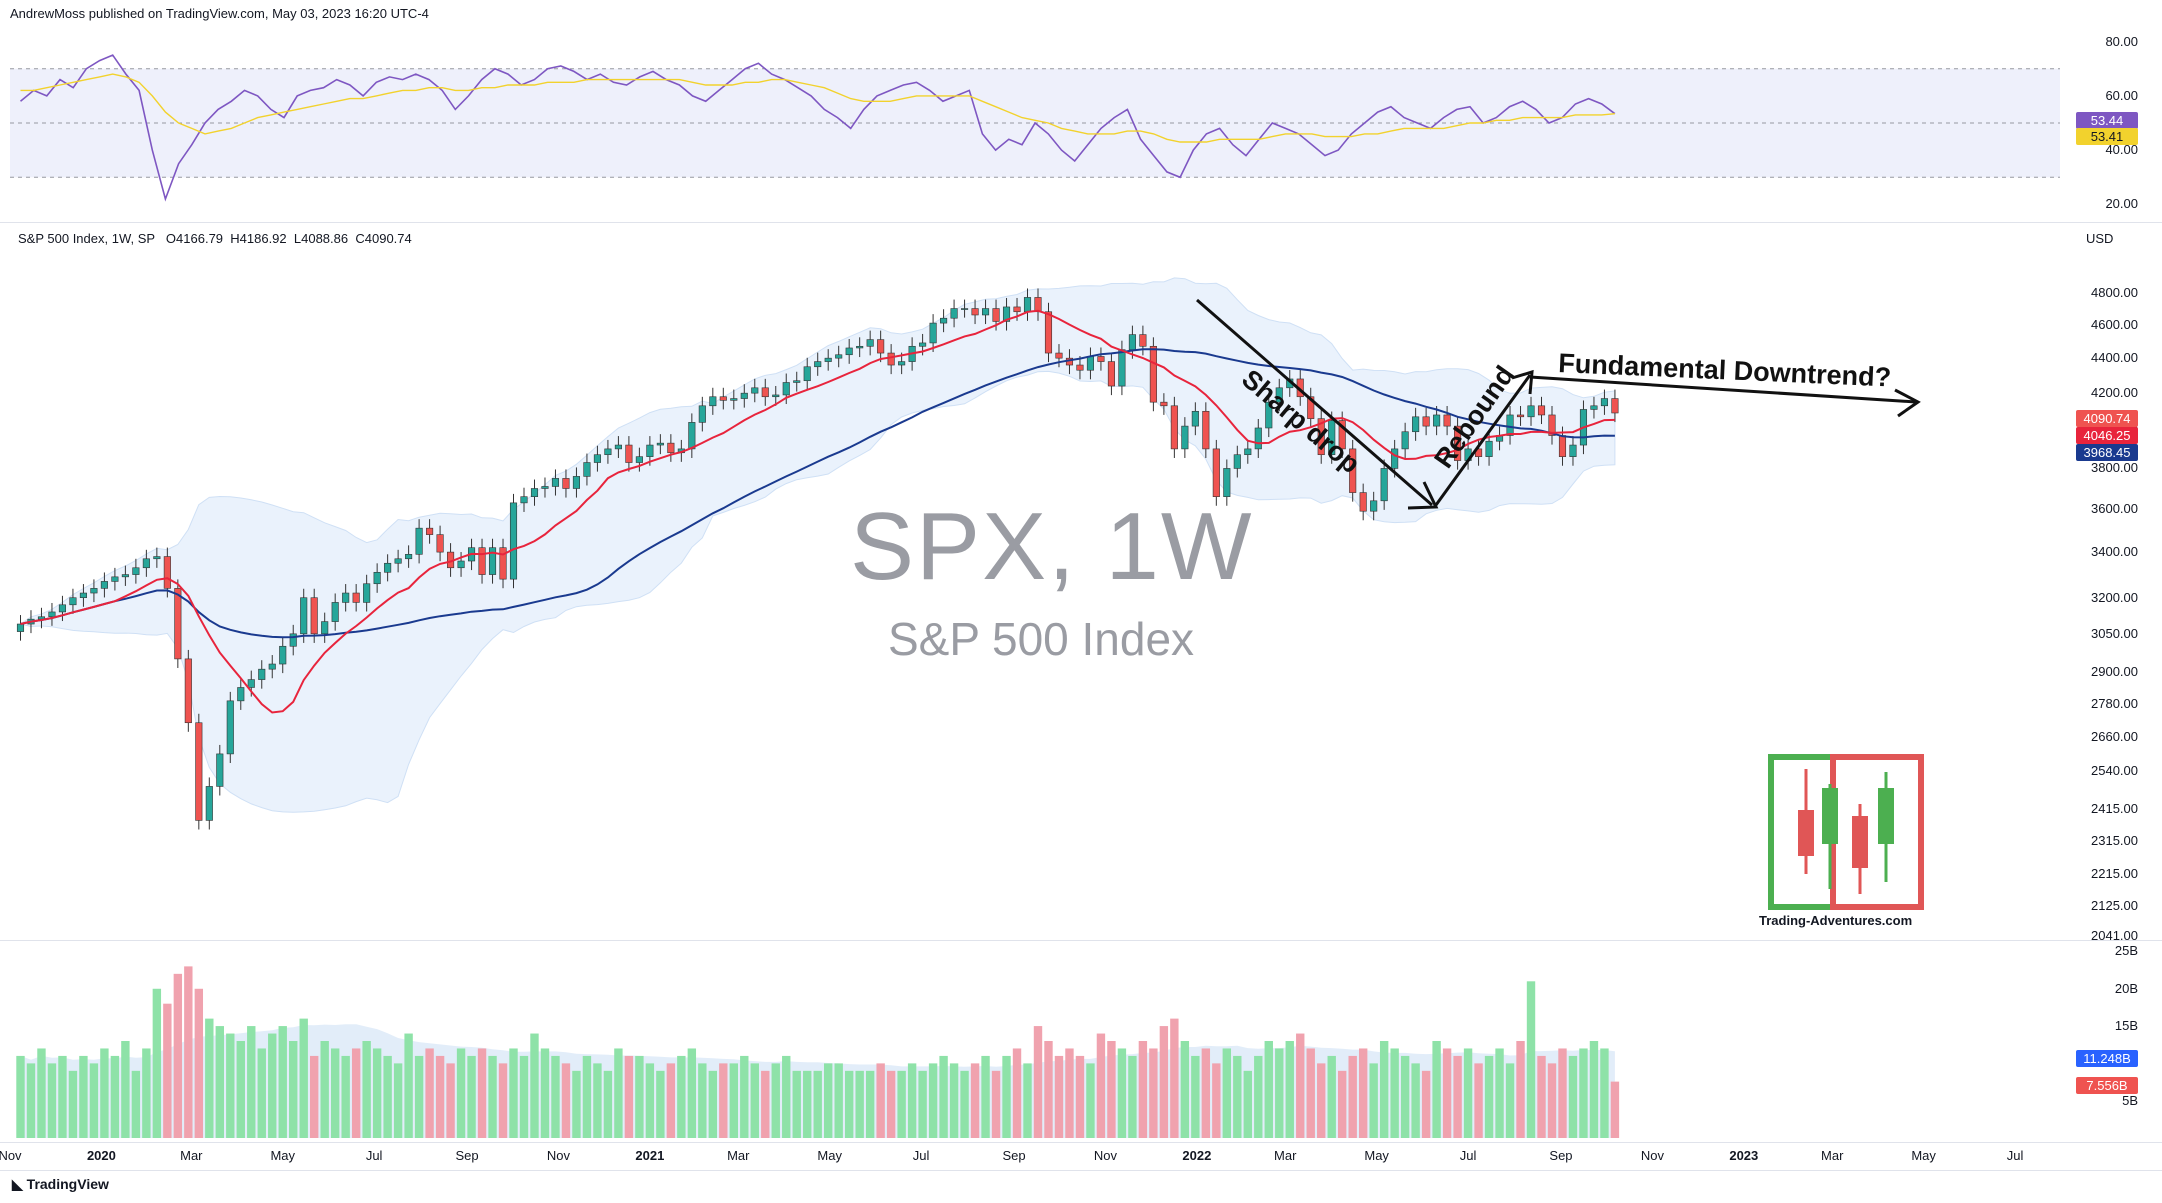 This screenshot has width=2162, height=1203. Describe the element at coordinates (60, 1184) in the screenshot. I see `tradingview-footer-logo: ◣ TradingView` at that location.